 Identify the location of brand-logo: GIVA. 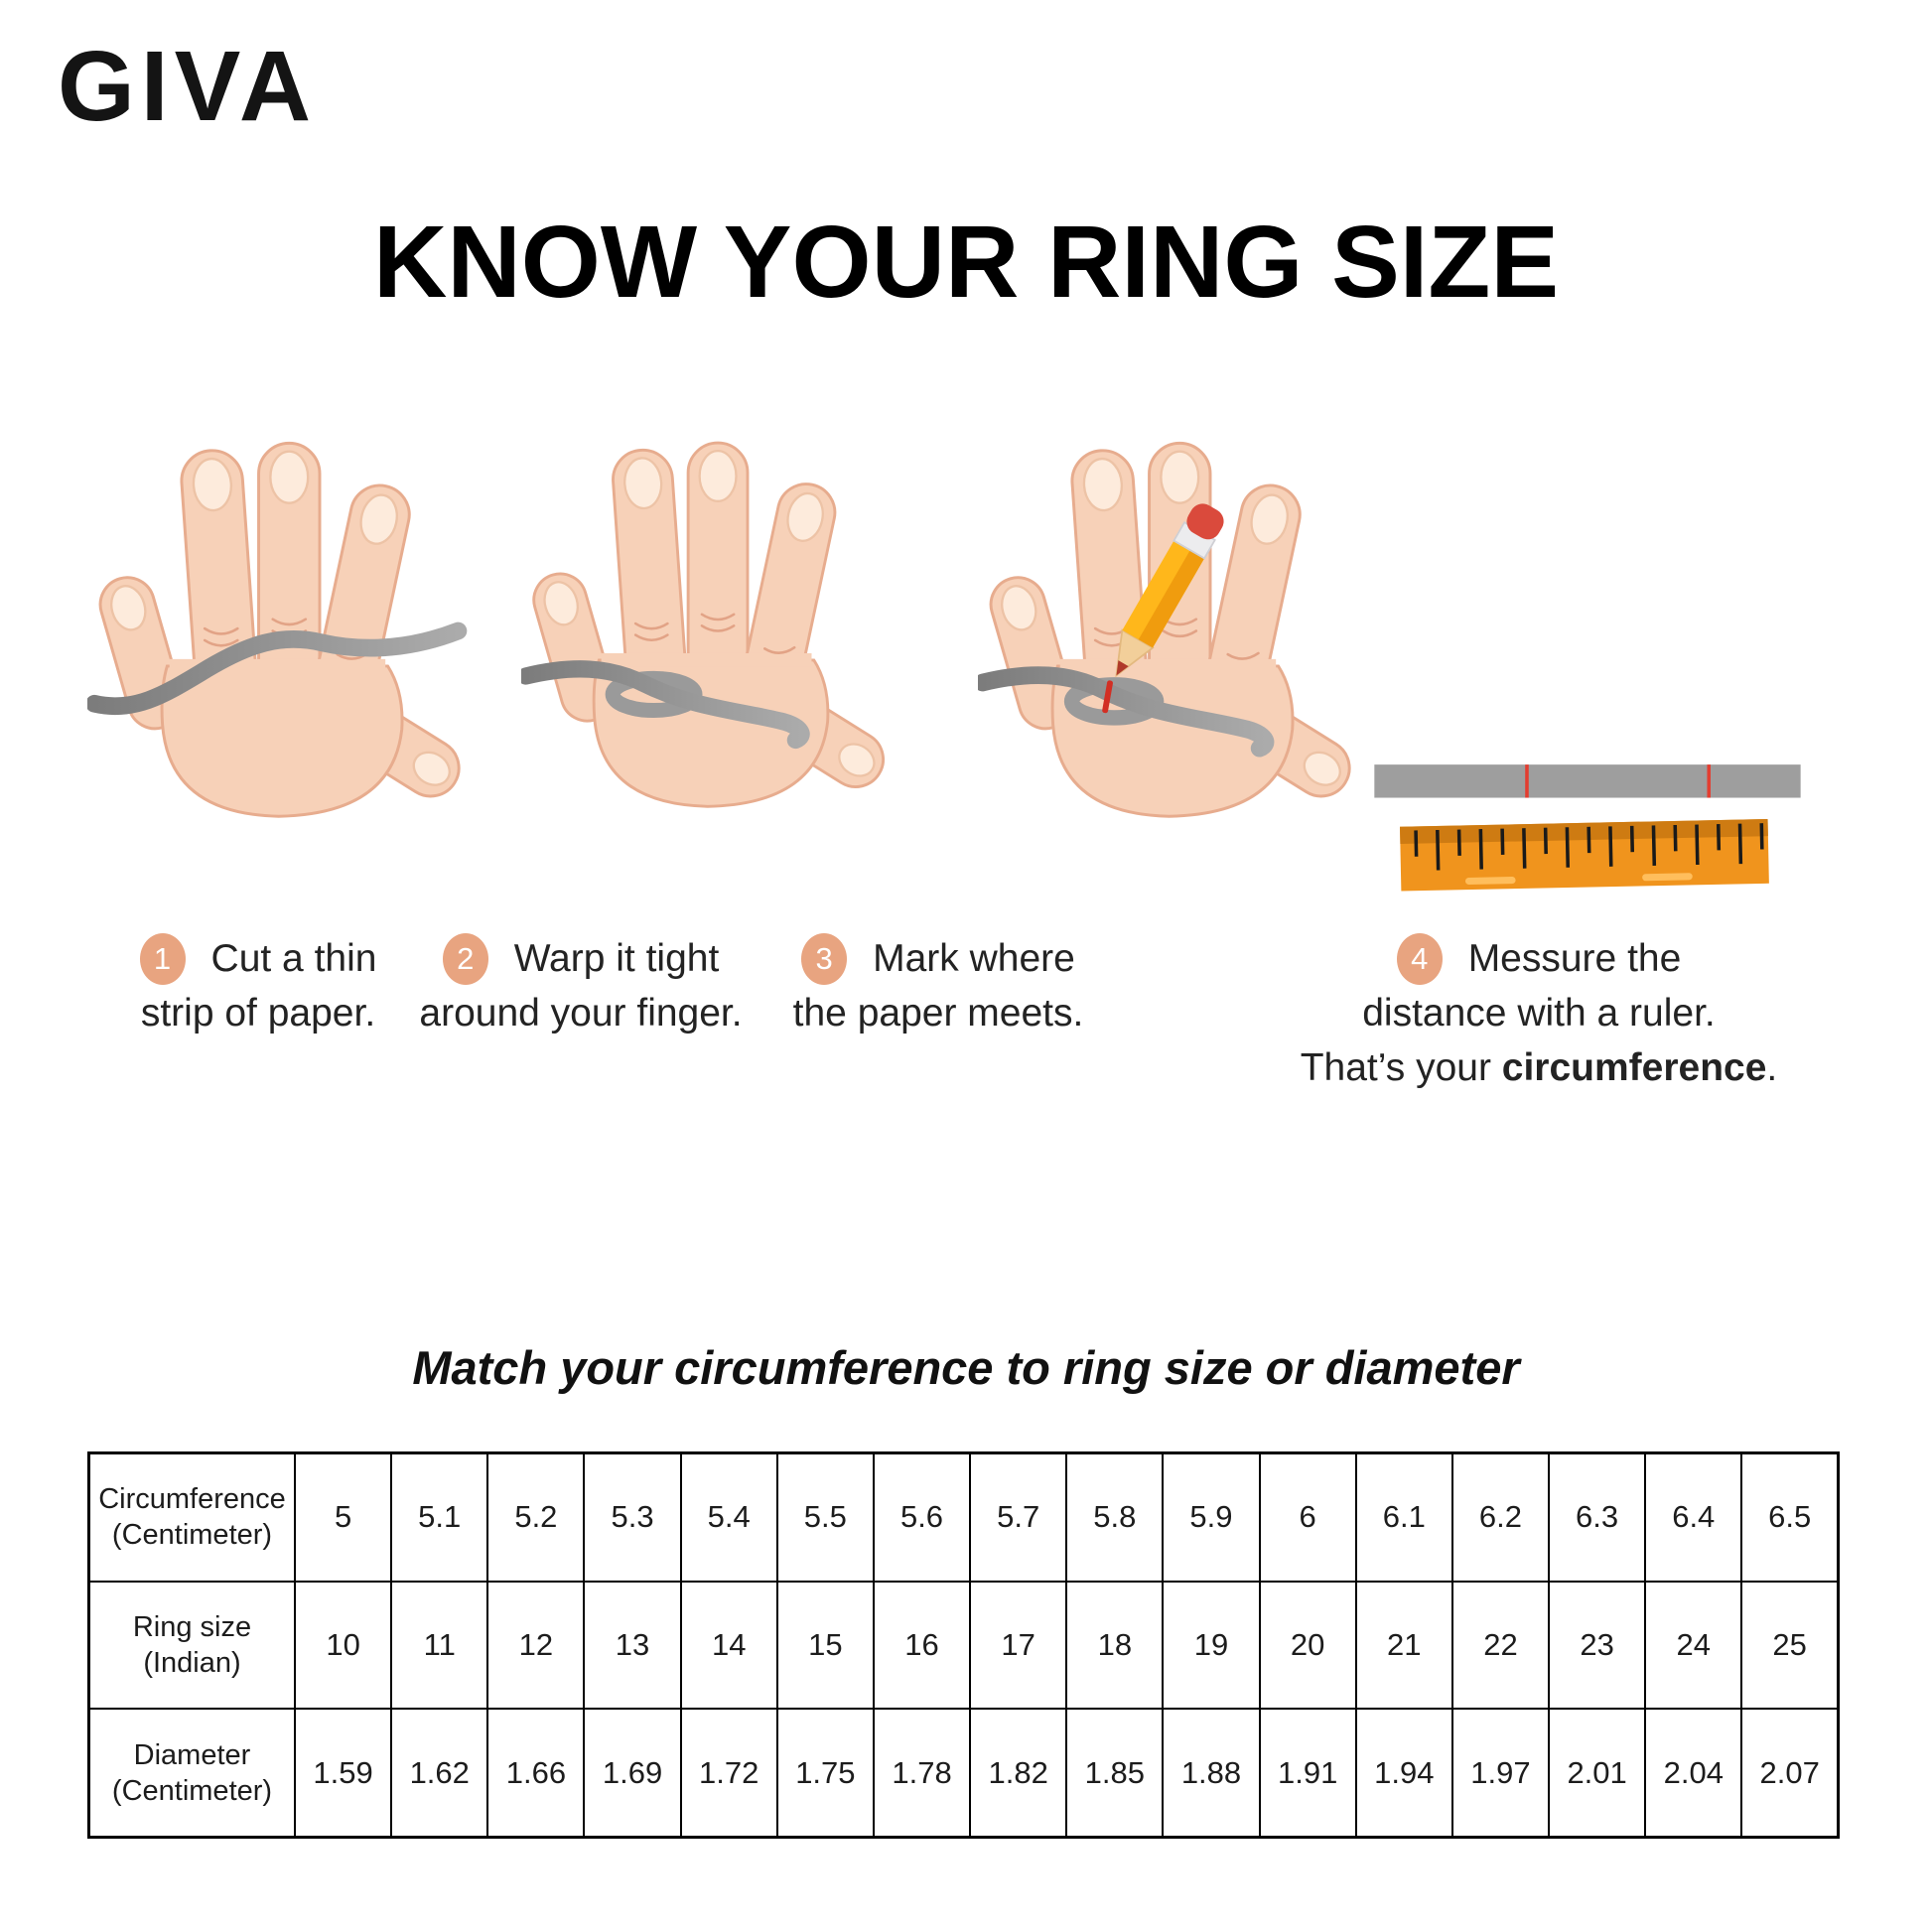
(188, 87).